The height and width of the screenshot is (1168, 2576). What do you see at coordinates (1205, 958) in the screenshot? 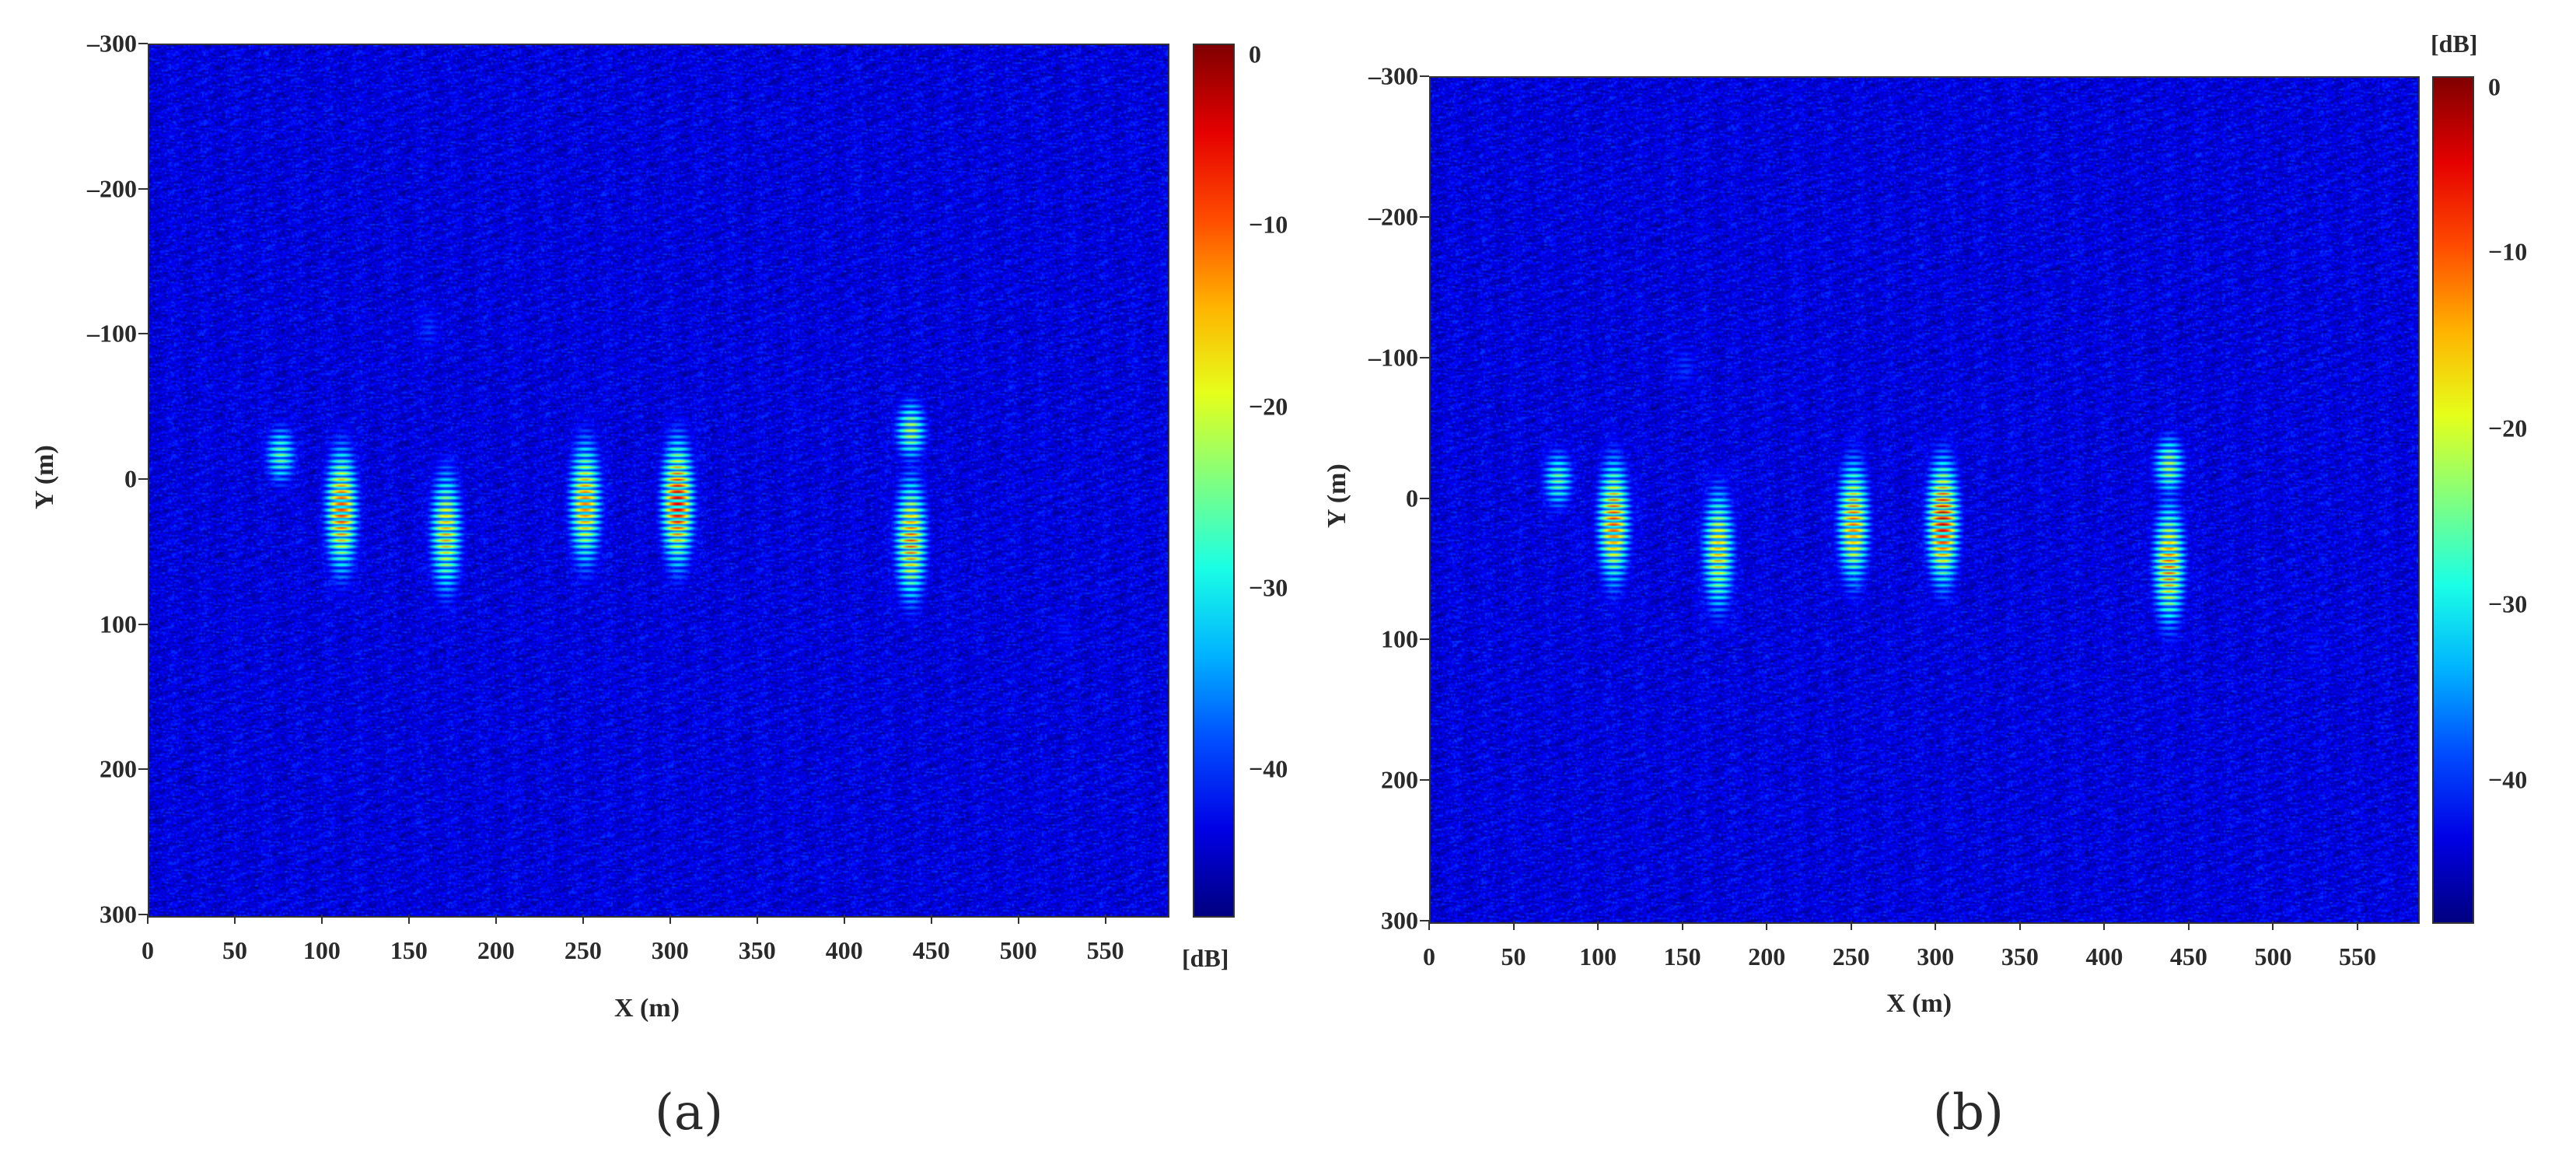
I see `colorbar-unit-a: [dB]` at bounding box center [1205, 958].